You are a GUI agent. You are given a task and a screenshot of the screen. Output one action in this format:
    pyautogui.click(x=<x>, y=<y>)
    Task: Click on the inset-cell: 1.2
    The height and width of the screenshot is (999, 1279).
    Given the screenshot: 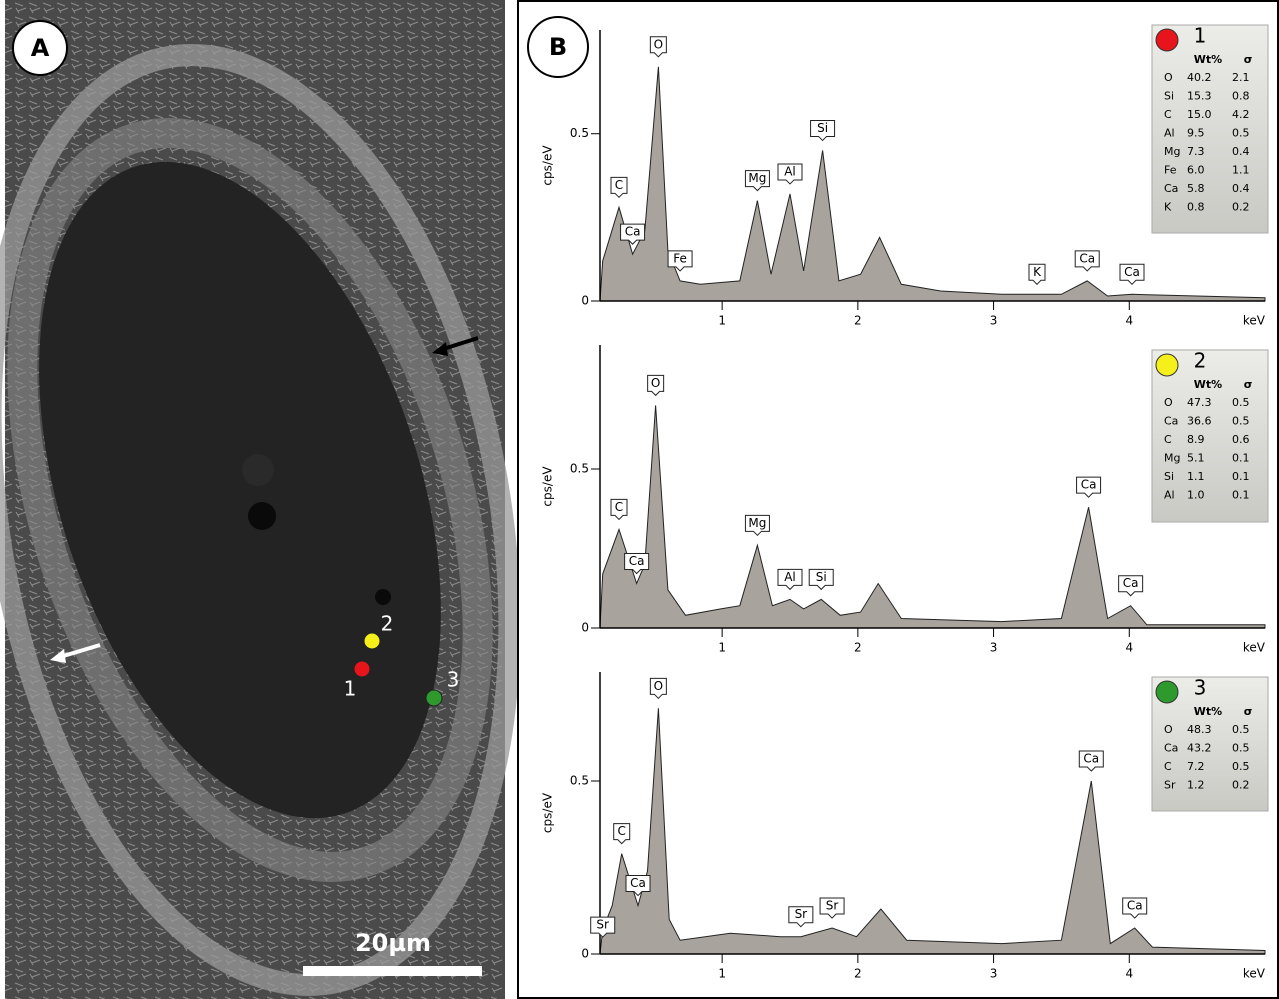 What is the action you would take?
    pyautogui.click(x=1196, y=785)
    